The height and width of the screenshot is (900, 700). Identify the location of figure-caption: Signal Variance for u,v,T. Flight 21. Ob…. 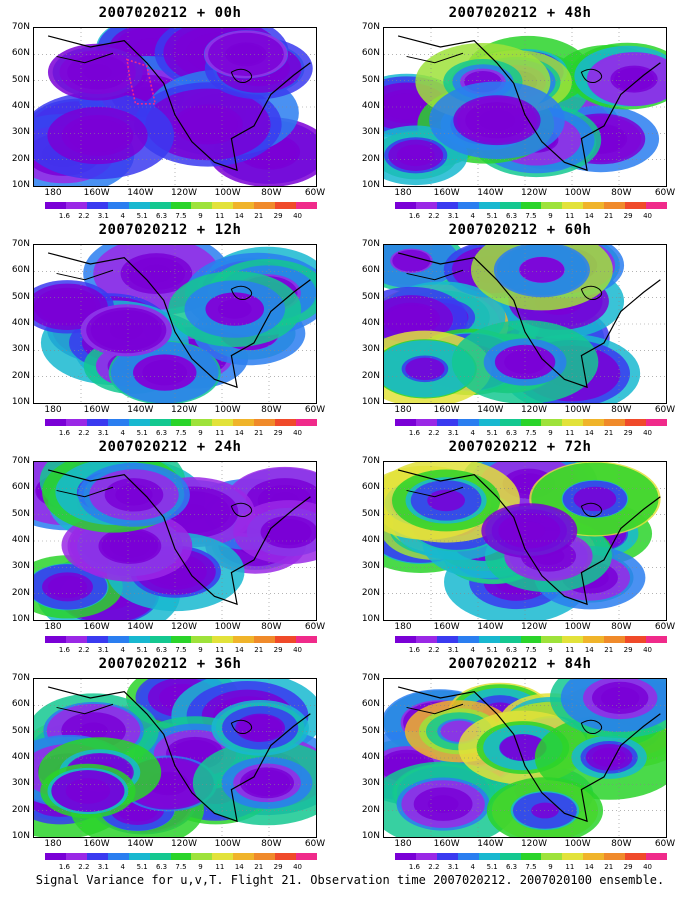
(350, 880).